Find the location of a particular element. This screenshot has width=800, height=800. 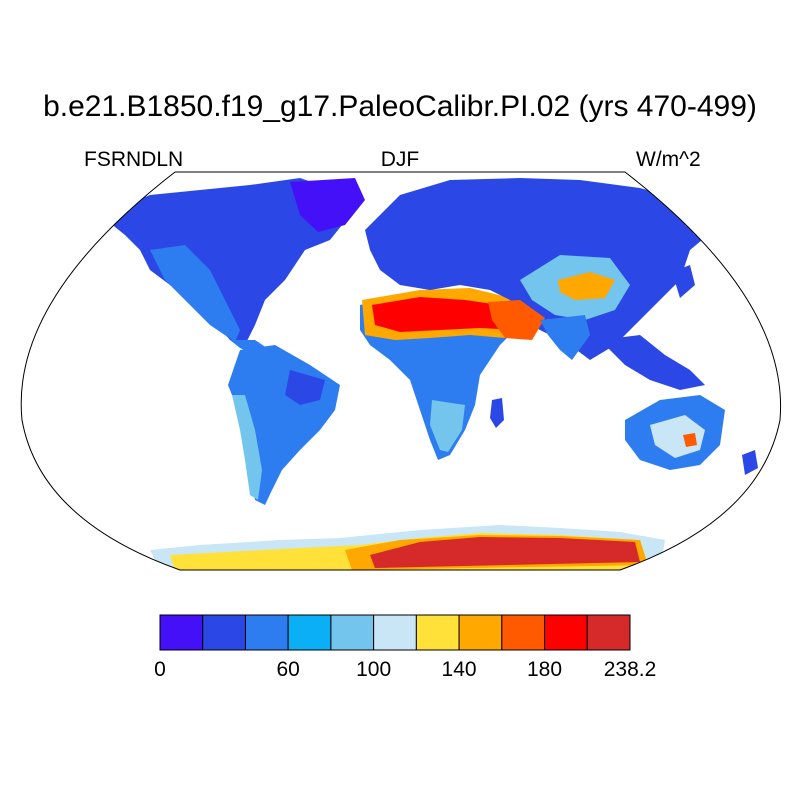

india-region is located at coordinates (565, 337).